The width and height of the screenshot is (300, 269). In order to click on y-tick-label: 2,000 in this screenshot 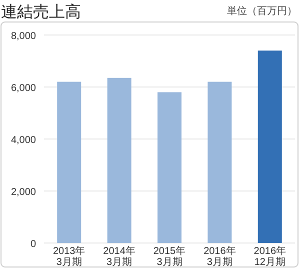, I will do `click(23, 192)`.